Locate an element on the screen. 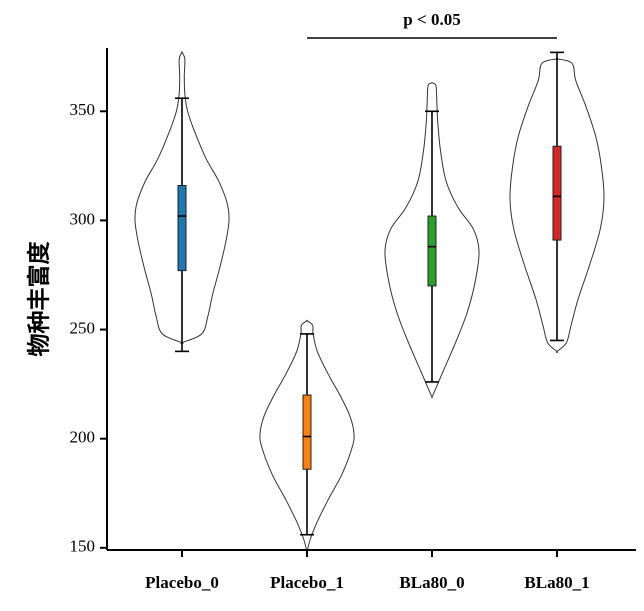  y-ticks-layer: 150 200 250 300 350 is located at coordinates (88, 328).